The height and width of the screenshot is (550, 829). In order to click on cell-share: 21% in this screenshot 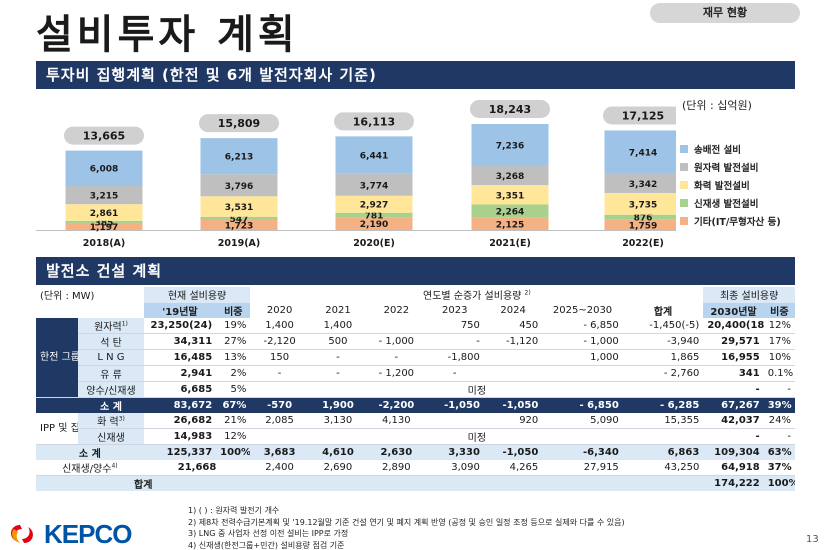, I will do `click(233, 421)`.